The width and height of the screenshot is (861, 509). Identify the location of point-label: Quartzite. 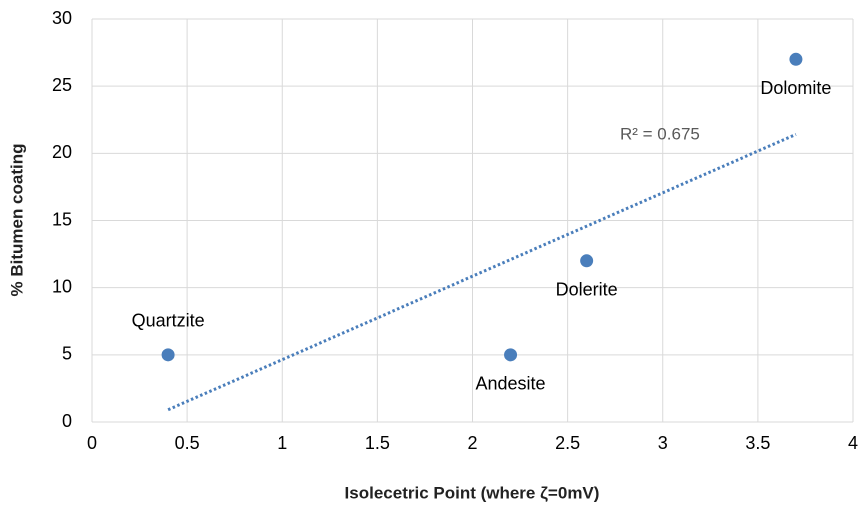
(168, 321).